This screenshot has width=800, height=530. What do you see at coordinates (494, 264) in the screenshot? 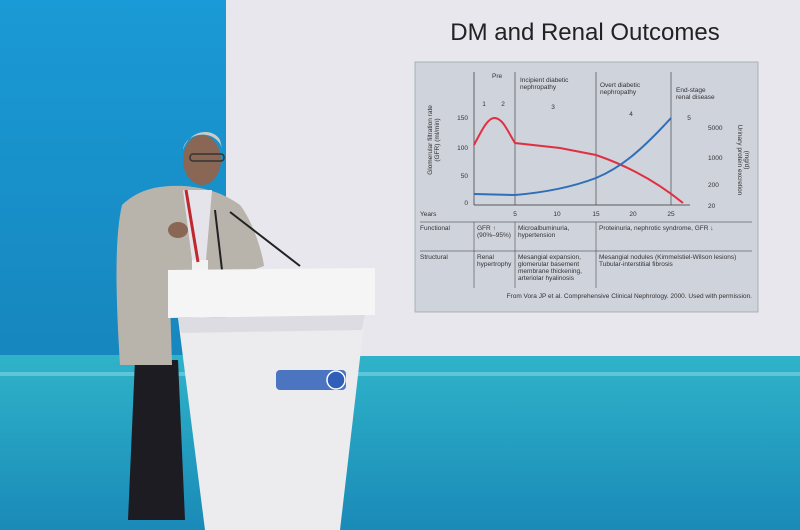
I see `table-cell: hypertrophy` at bounding box center [494, 264].